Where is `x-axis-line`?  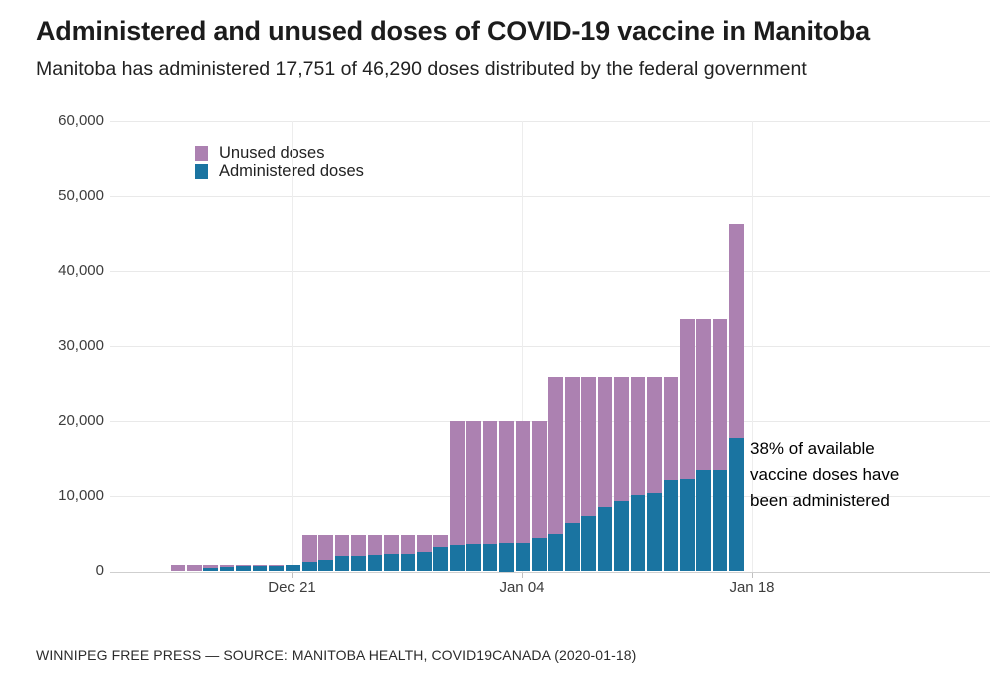 x-axis-line is located at coordinates (550, 572).